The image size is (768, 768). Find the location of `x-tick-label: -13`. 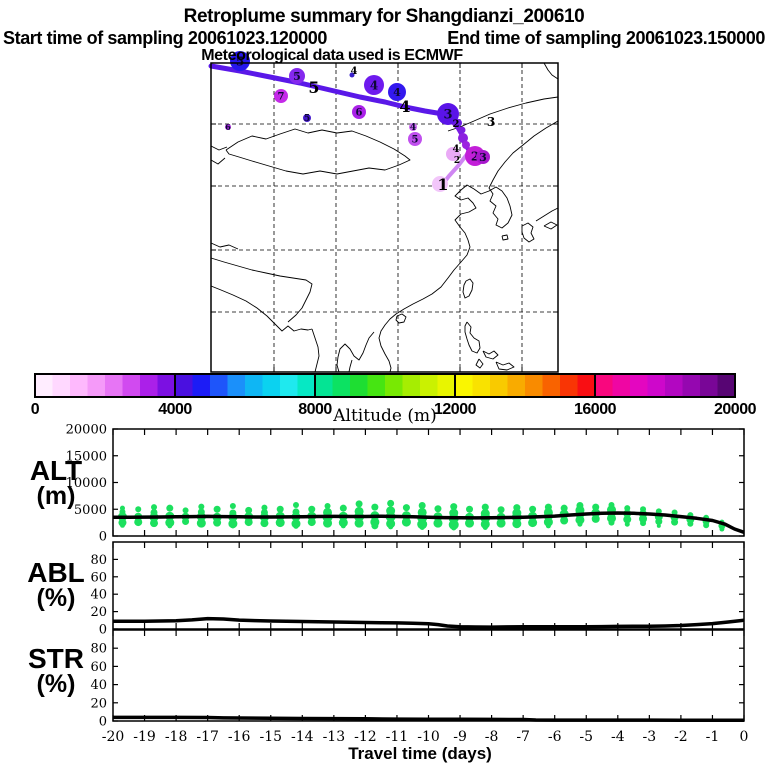

x-tick-label: -13 is located at coordinates (334, 737).